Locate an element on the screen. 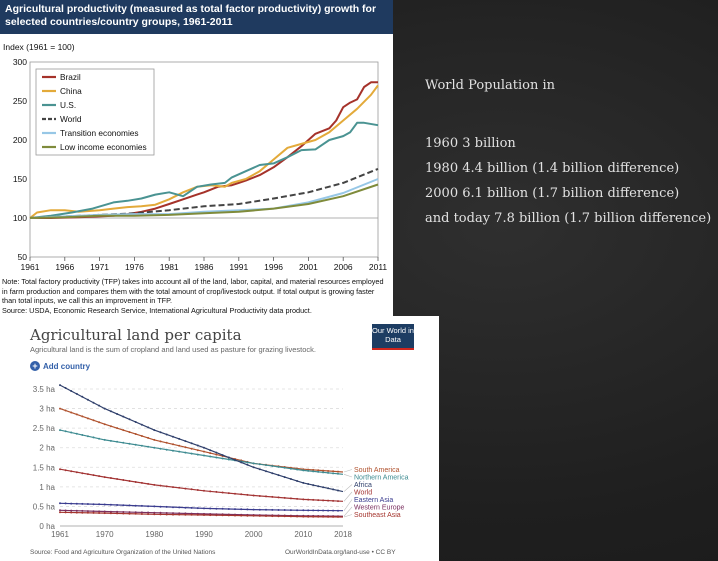 This screenshot has height=561, width=718. population-heading: World Population in is located at coordinates (490, 85).